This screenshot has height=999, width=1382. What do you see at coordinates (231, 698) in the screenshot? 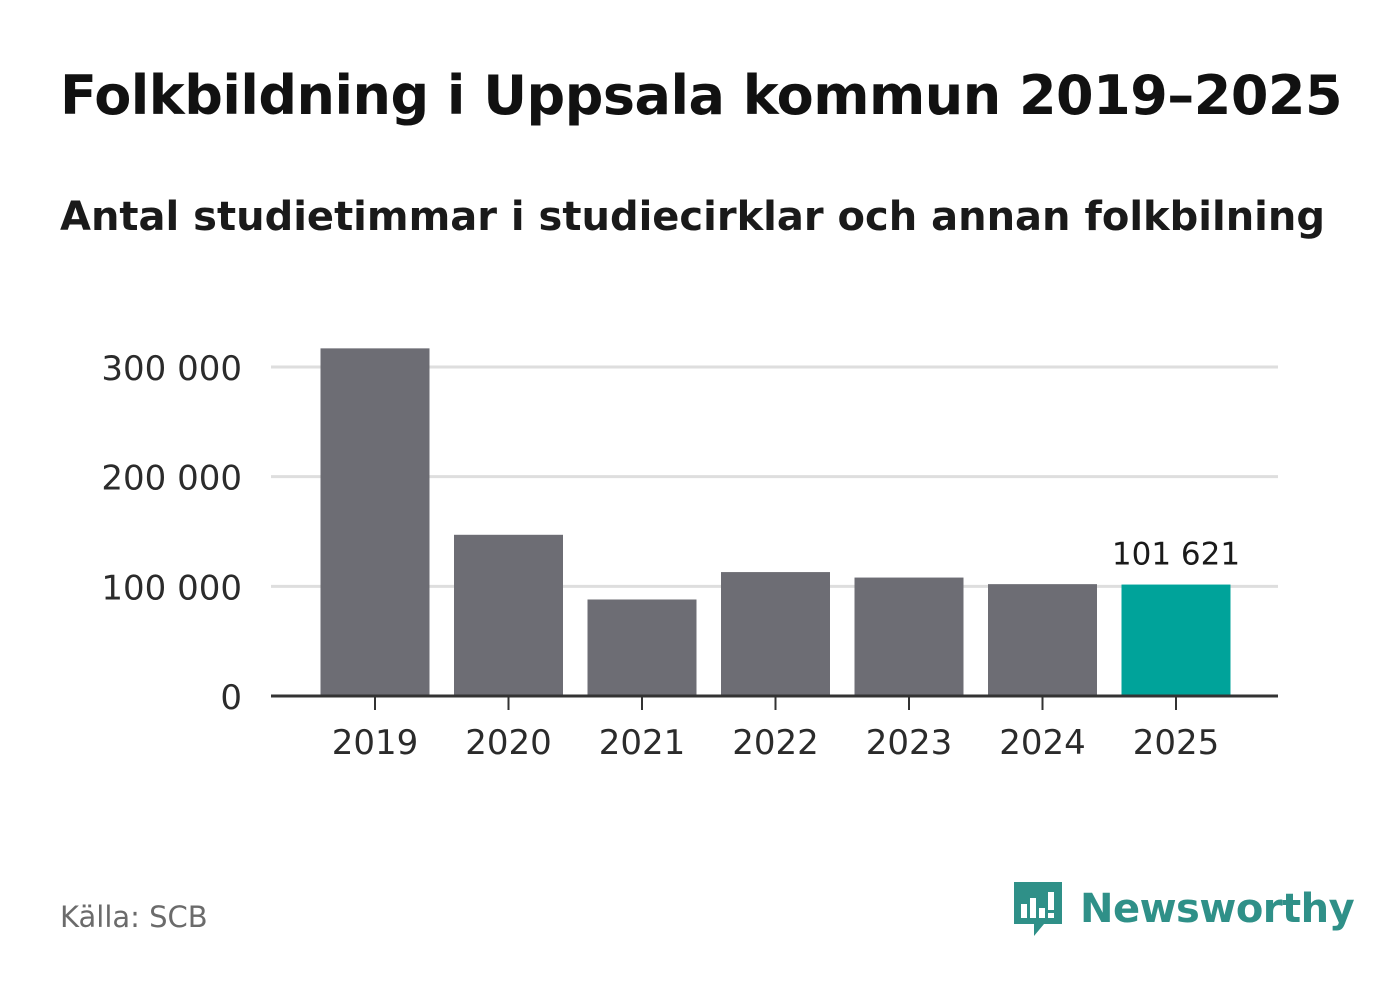
I see `y-tick-label: 0` at bounding box center [231, 698].